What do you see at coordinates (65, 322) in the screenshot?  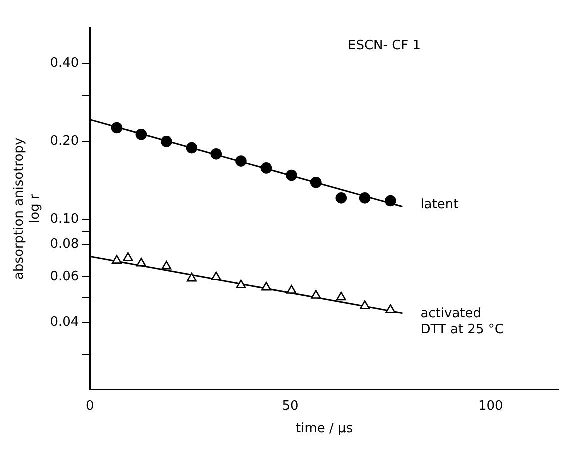 I see `y-tick-label: 0.04` at bounding box center [65, 322].